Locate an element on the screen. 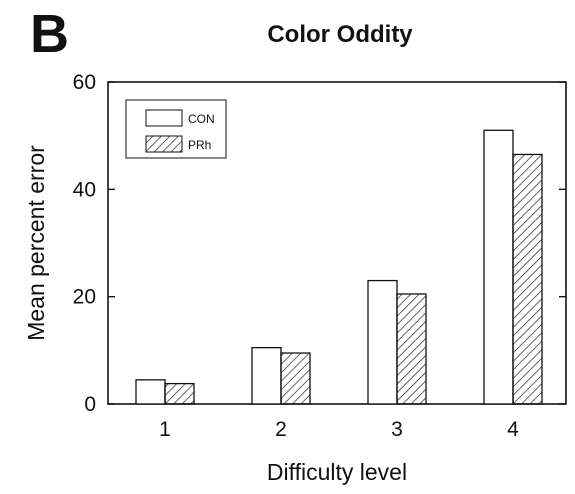 The height and width of the screenshot is (494, 575). y-tick-label: 60 is located at coordinates (84, 82).